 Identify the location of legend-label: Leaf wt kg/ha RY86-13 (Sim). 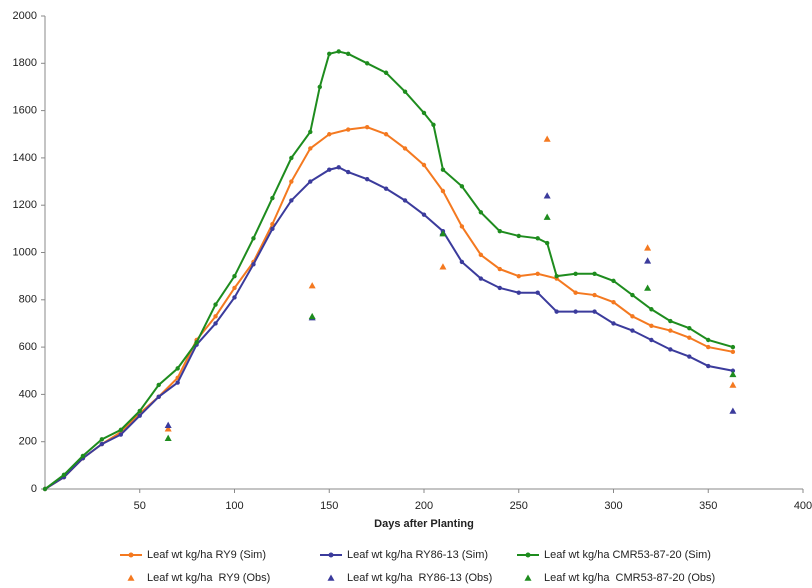
(417, 555).